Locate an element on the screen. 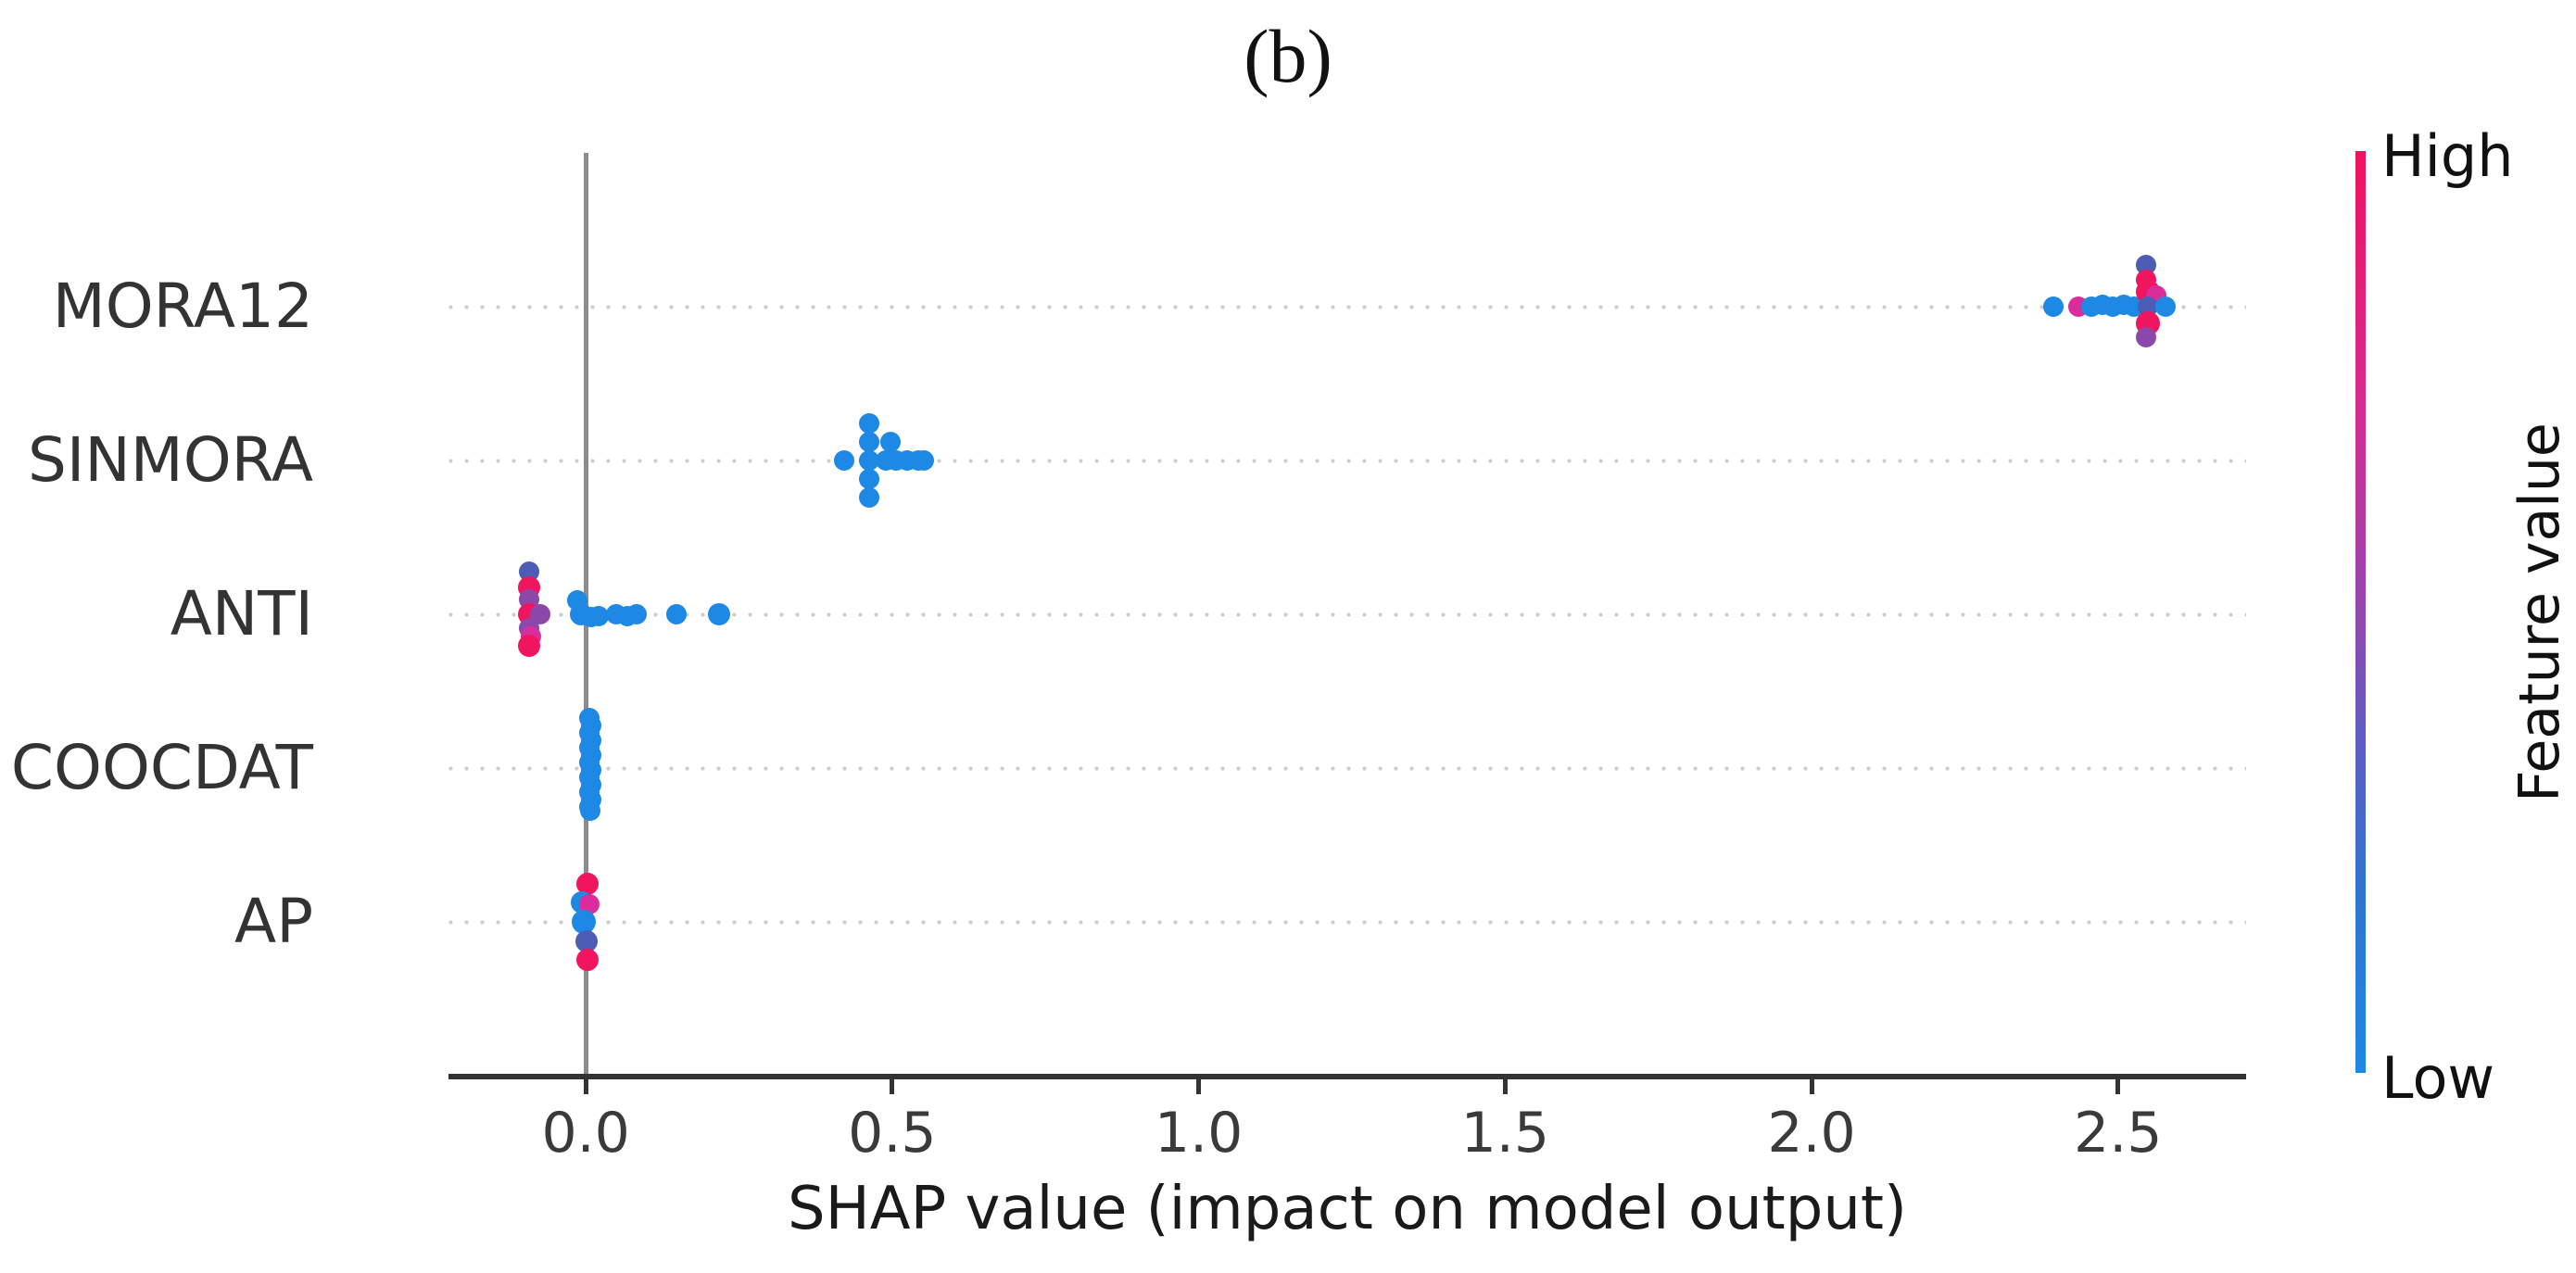  x-tick-label: 0.5 is located at coordinates (892, 1133).